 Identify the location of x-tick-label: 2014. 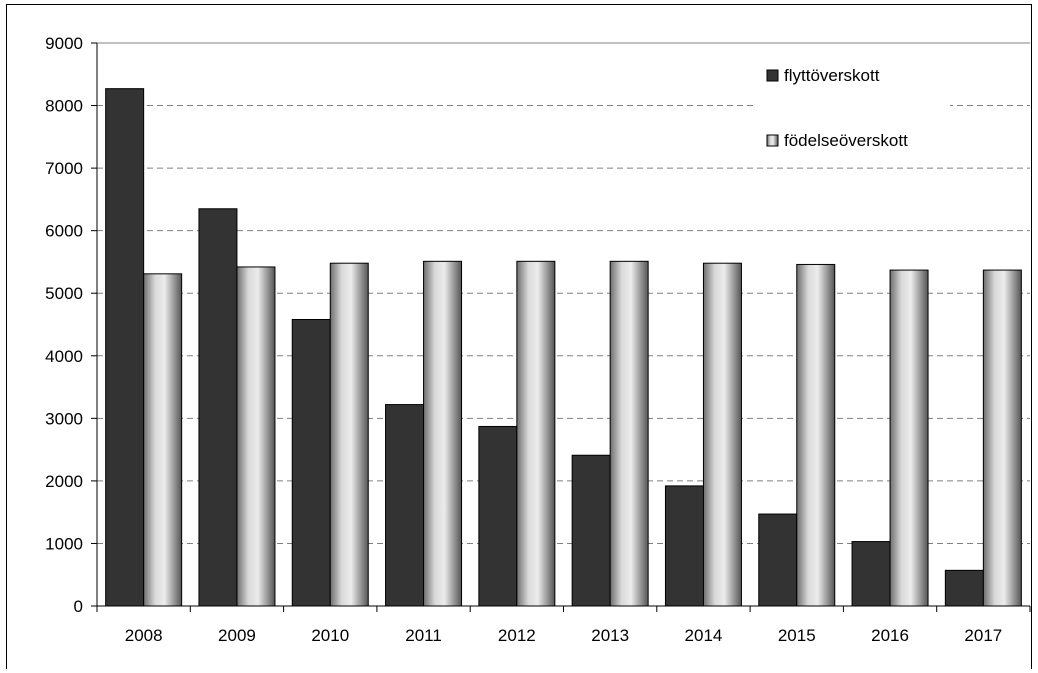
(704, 635).